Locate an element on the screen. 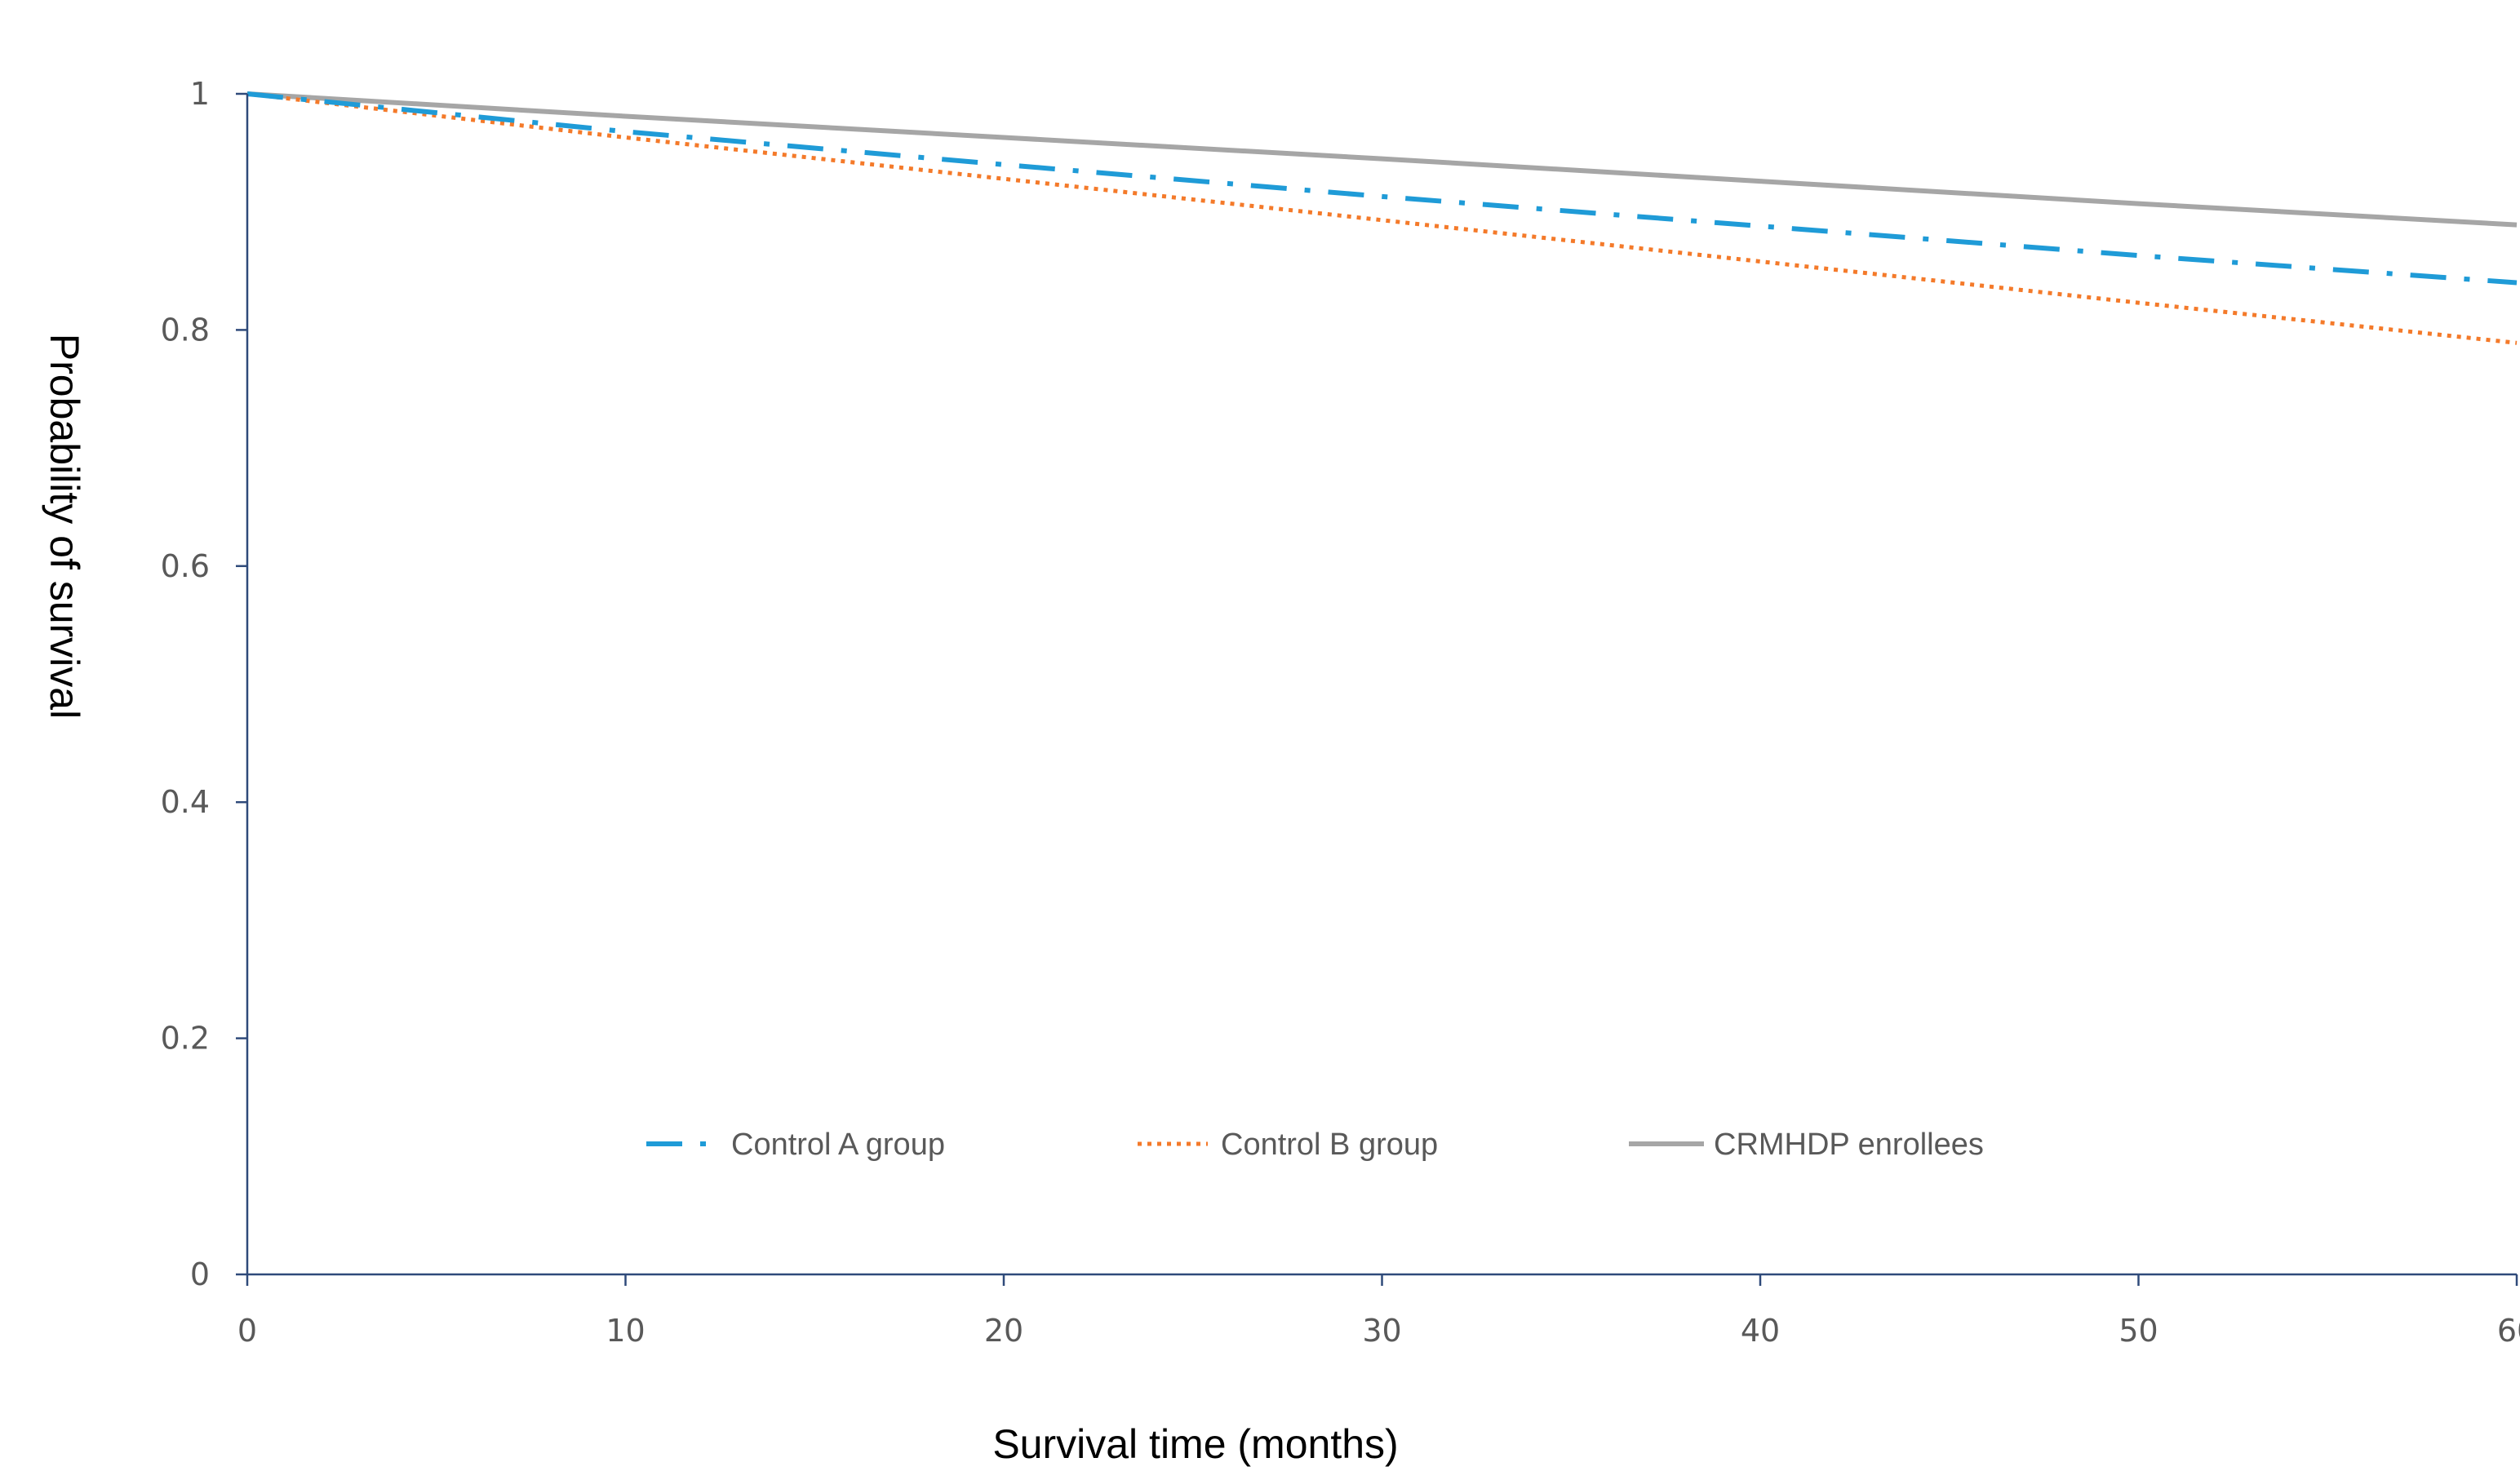 The image size is (2520, 1480). y-axis-title: Probability of survival is located at coordinates (64, 526).